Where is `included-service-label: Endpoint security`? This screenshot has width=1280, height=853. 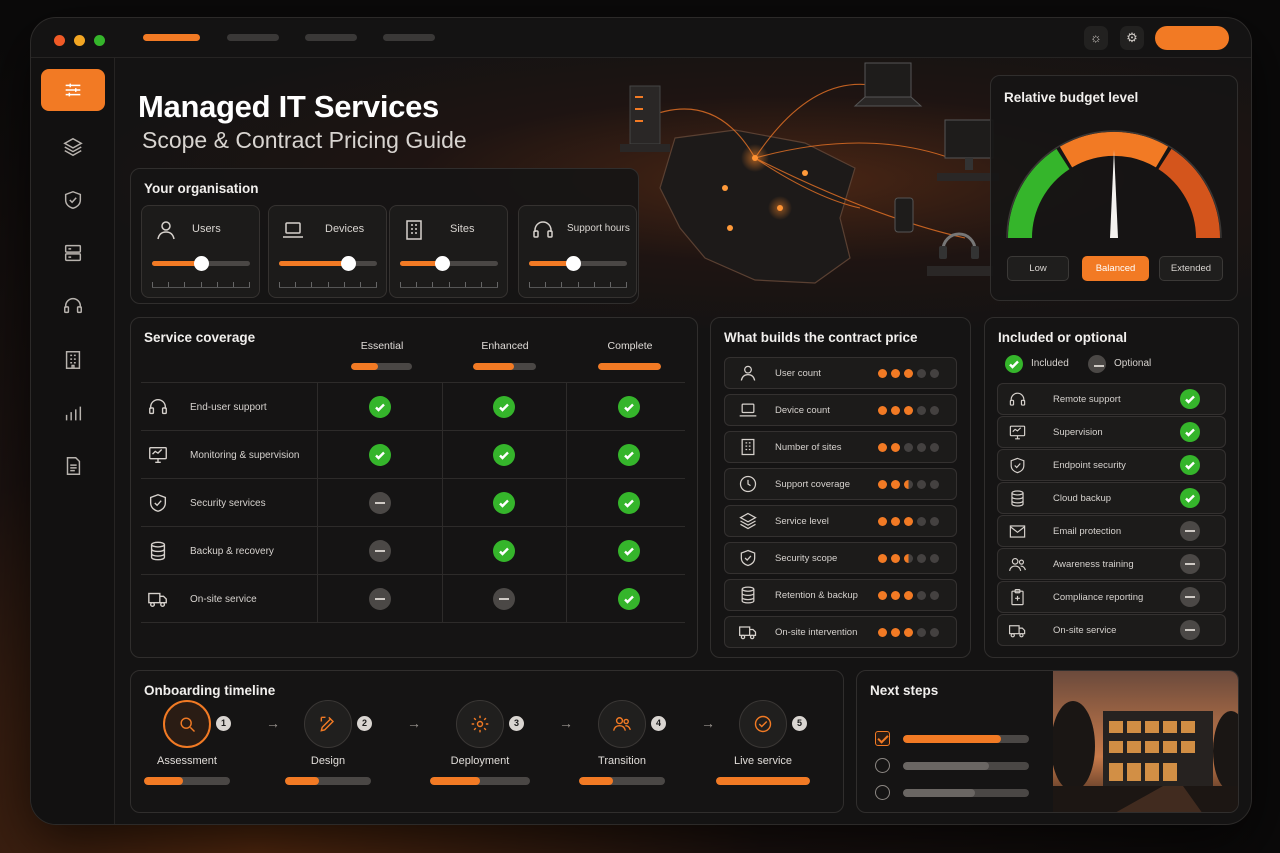 included-service-label: Endpoint security is located at coordinates (1089, 465).